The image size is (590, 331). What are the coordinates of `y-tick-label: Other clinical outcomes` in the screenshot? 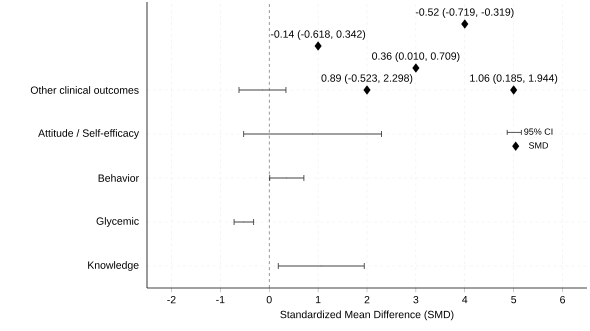 It's located at (84, 90).